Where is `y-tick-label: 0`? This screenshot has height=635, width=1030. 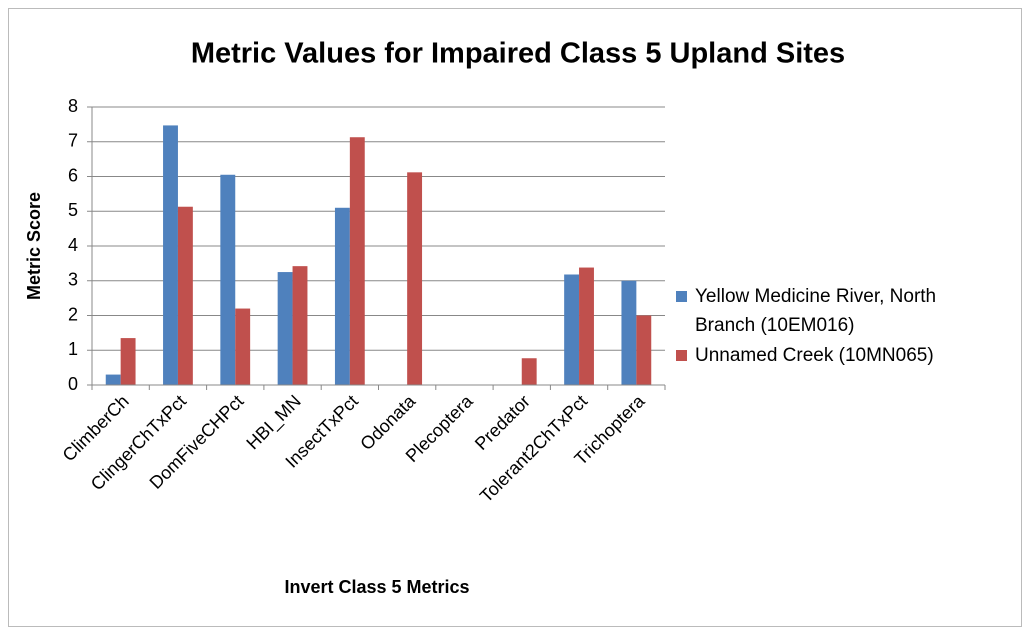 y-tick-label: 0 is located at coordinates (73, 384).